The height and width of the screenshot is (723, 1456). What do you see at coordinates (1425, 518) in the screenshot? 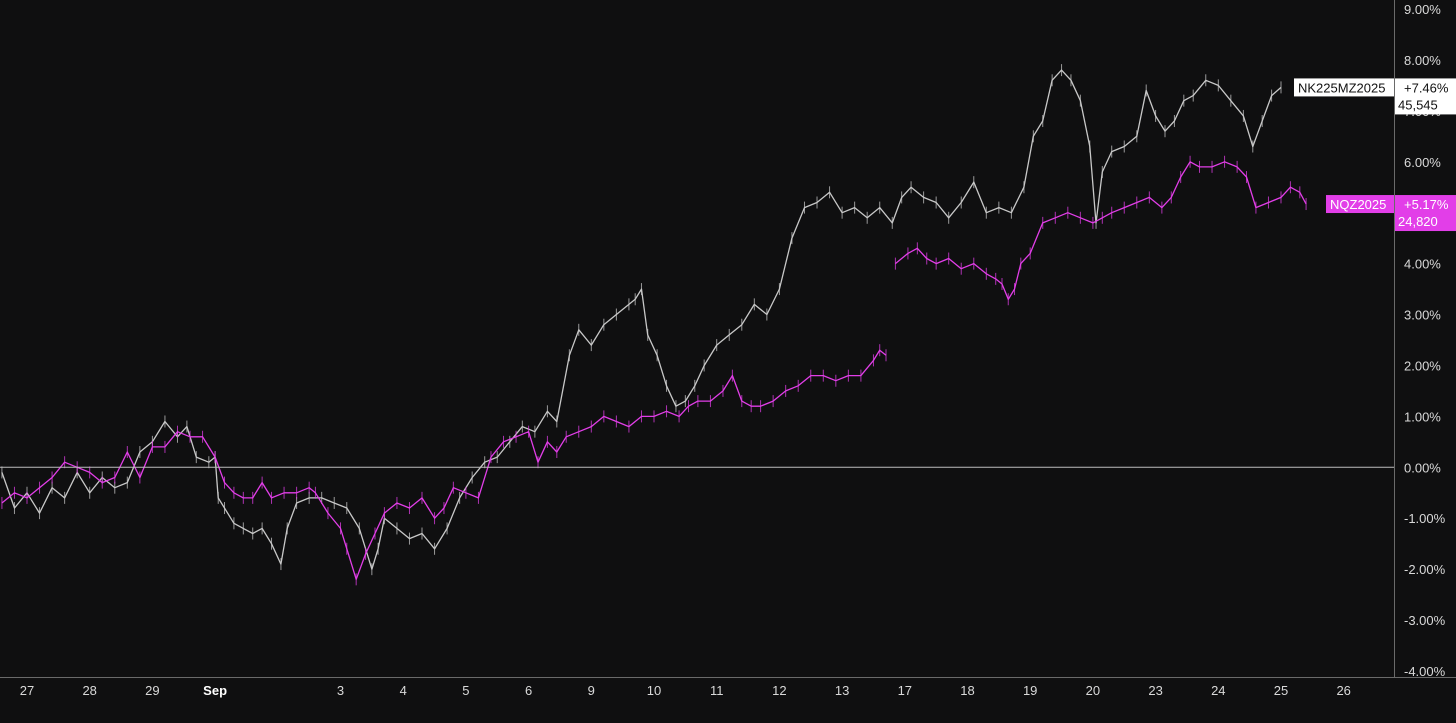
I see `y-tick-label: -1.00%` at bounding box center [1425, 518].